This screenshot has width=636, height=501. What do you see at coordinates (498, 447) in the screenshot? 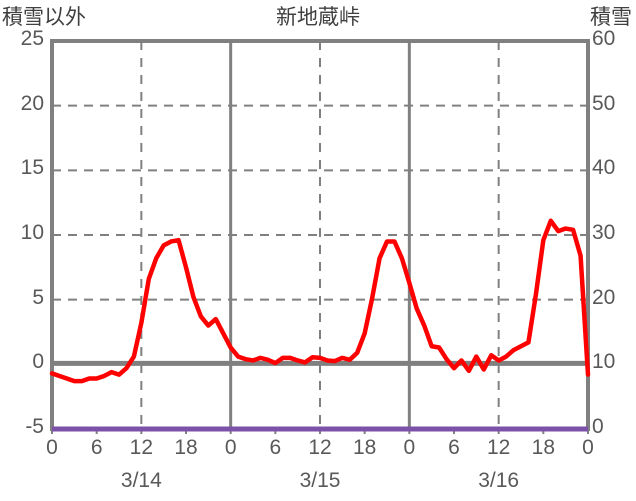
I see `xtick-60: 12` at bounding box center [498, 447].